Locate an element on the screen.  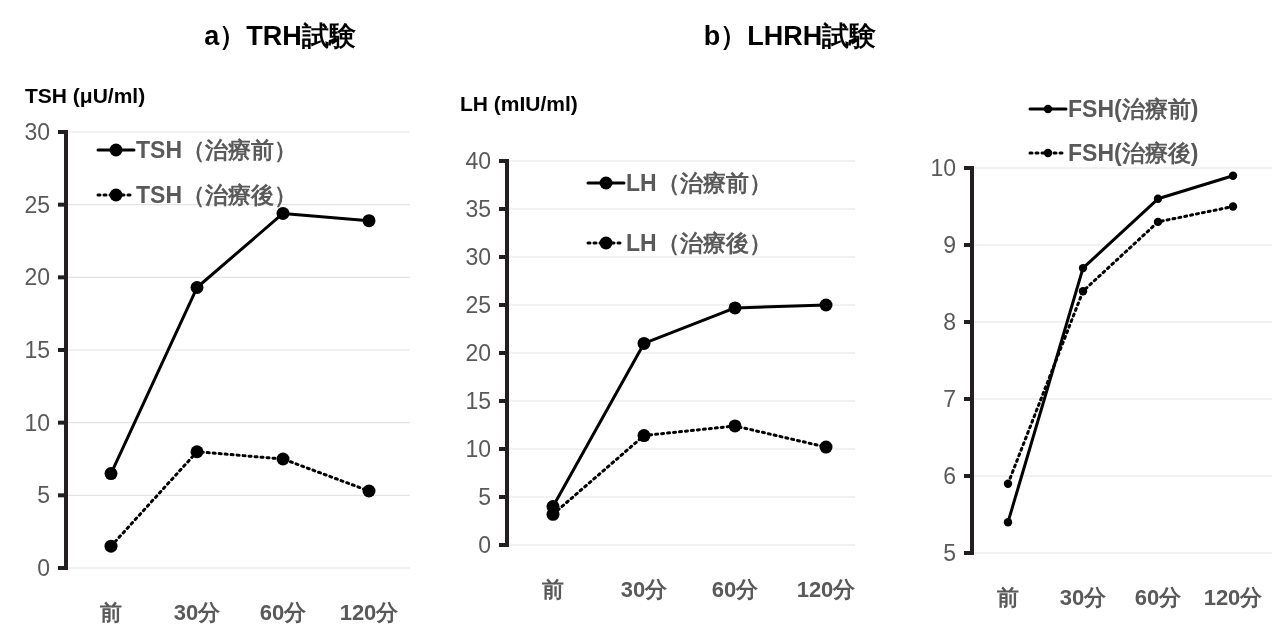
chart-title: b）LHRH試験 is located at coordinates (790, 36).